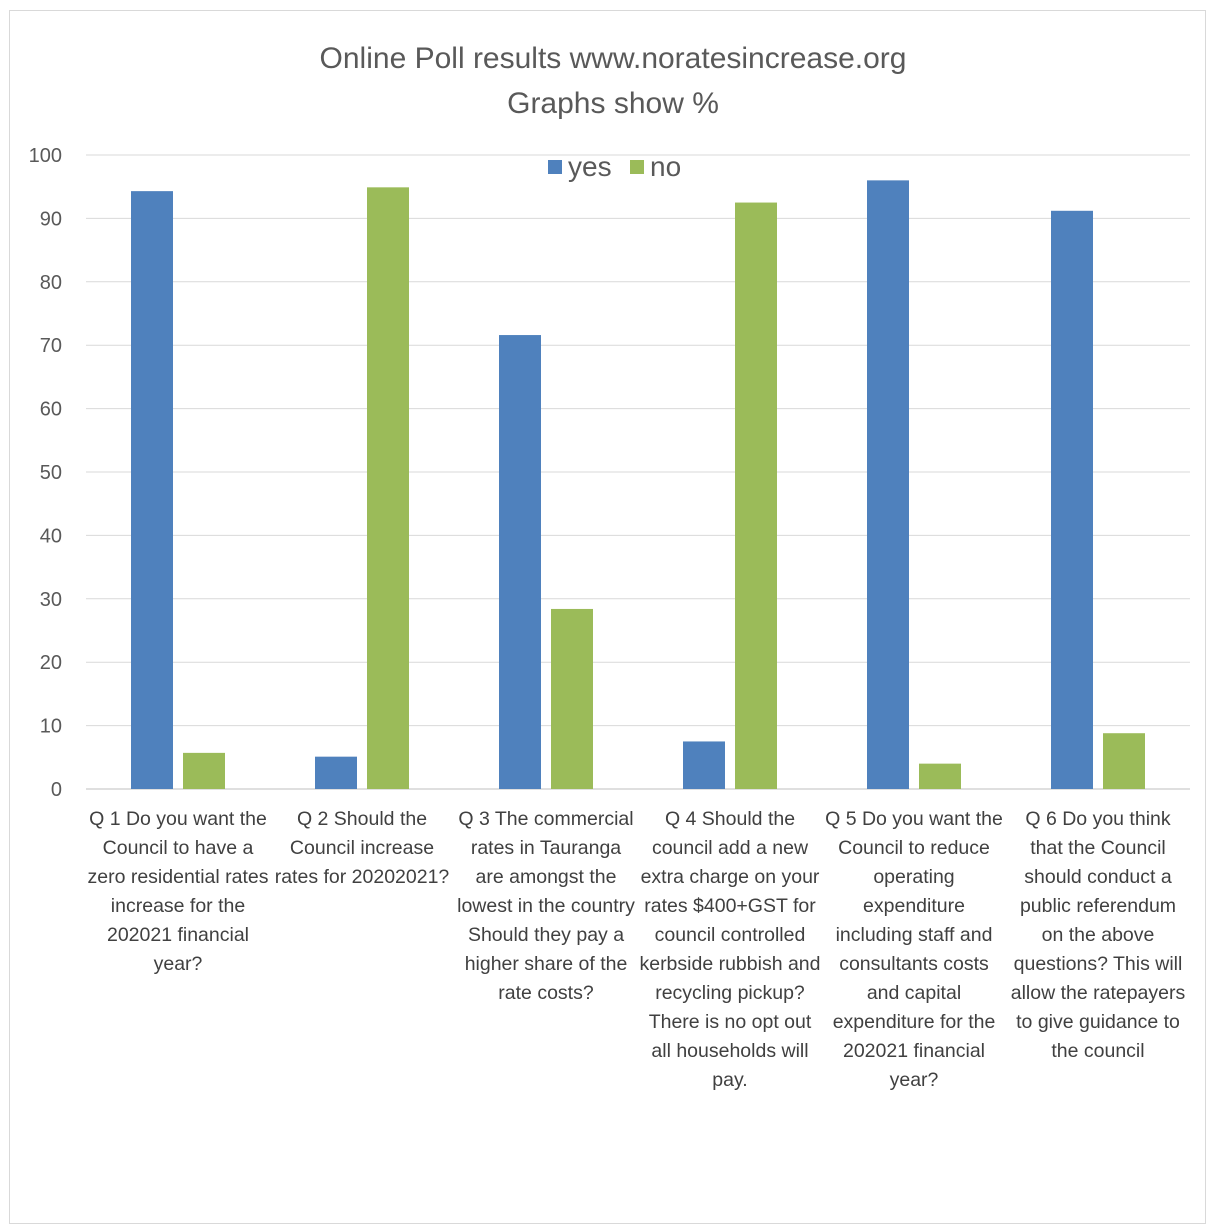 Image resolution: width=1213 pixels, height=1232 pixels. What do you see at coordinates (1124, 761) in the screenshot?
I see `bar-no-q6` at bounding box center [1124, 761].